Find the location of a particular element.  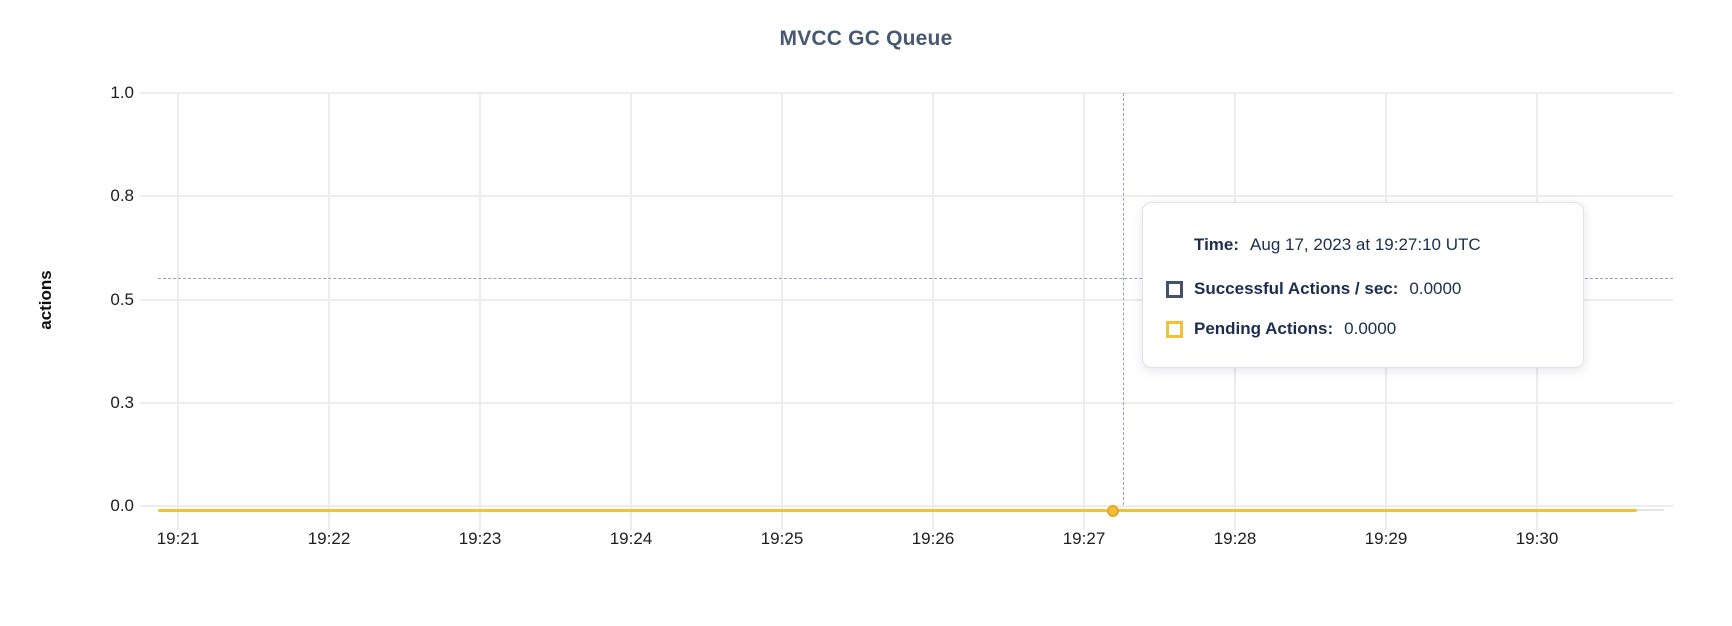

x-tick-label: 19:24 is located at coordinates (631, 538).